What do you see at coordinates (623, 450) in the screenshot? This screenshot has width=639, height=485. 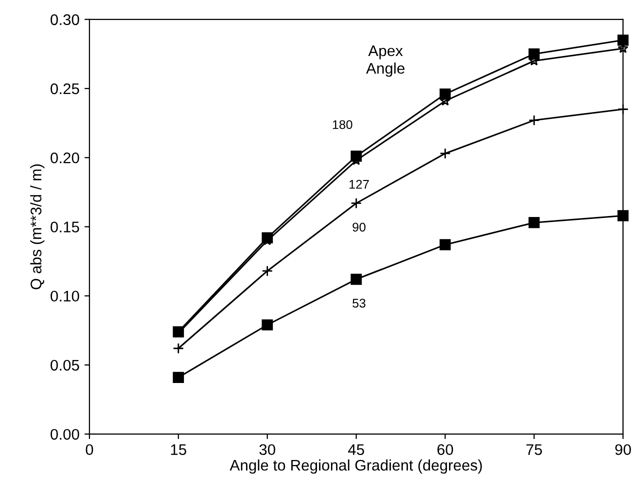 I see `x-tick-label: 90` at bounding box center [623, 450].